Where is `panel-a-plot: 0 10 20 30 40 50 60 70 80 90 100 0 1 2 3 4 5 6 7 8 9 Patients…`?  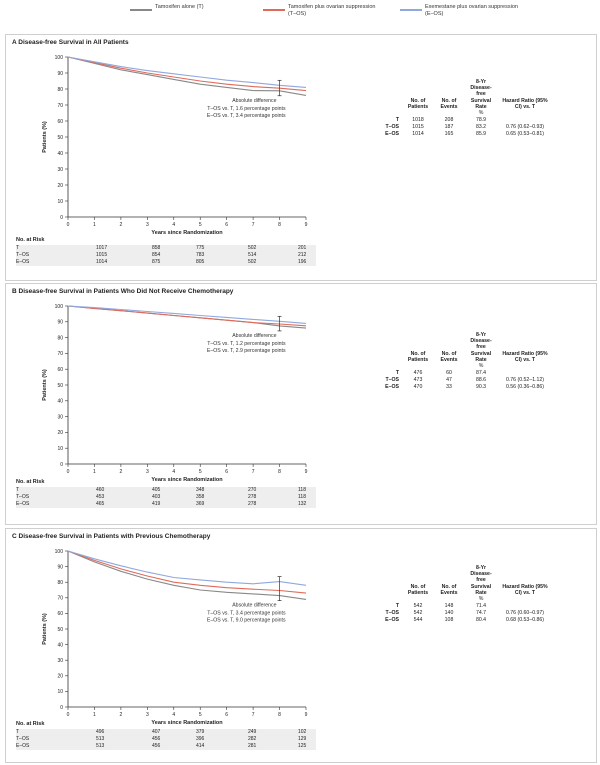
panel-a-plot: 0 10 20 30 40 50 60 70 80 90 100 0 1 2 3 4 5 6 7 8 9 Patients… is located at coordinates (175, 145).